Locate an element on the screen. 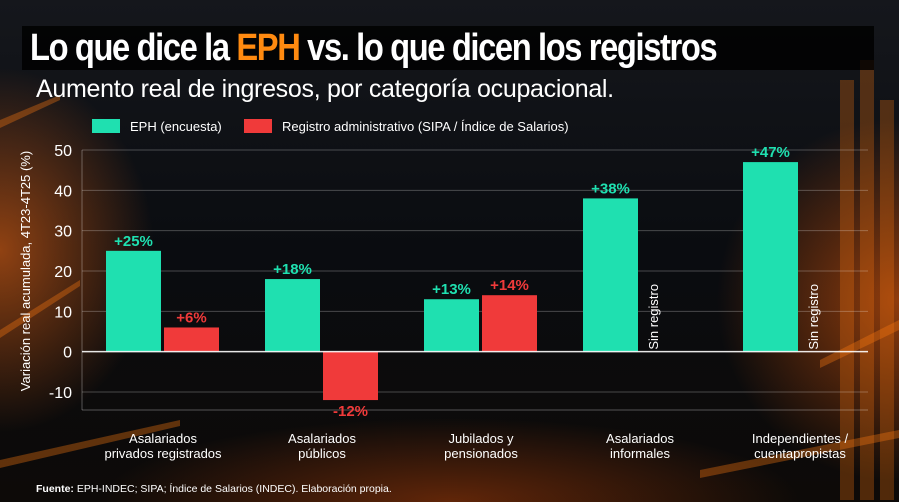  data-label-eph: +25% is located at coordinates (133, 241).